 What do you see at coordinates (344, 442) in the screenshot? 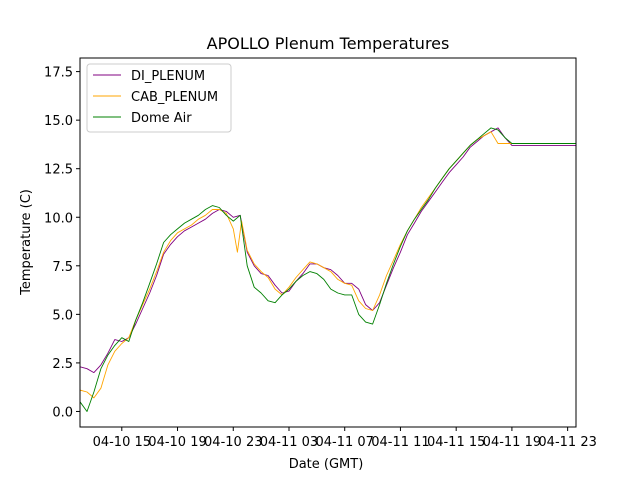
I see `x-tick-label: 04-11 07` at bounding box center [344, 442].